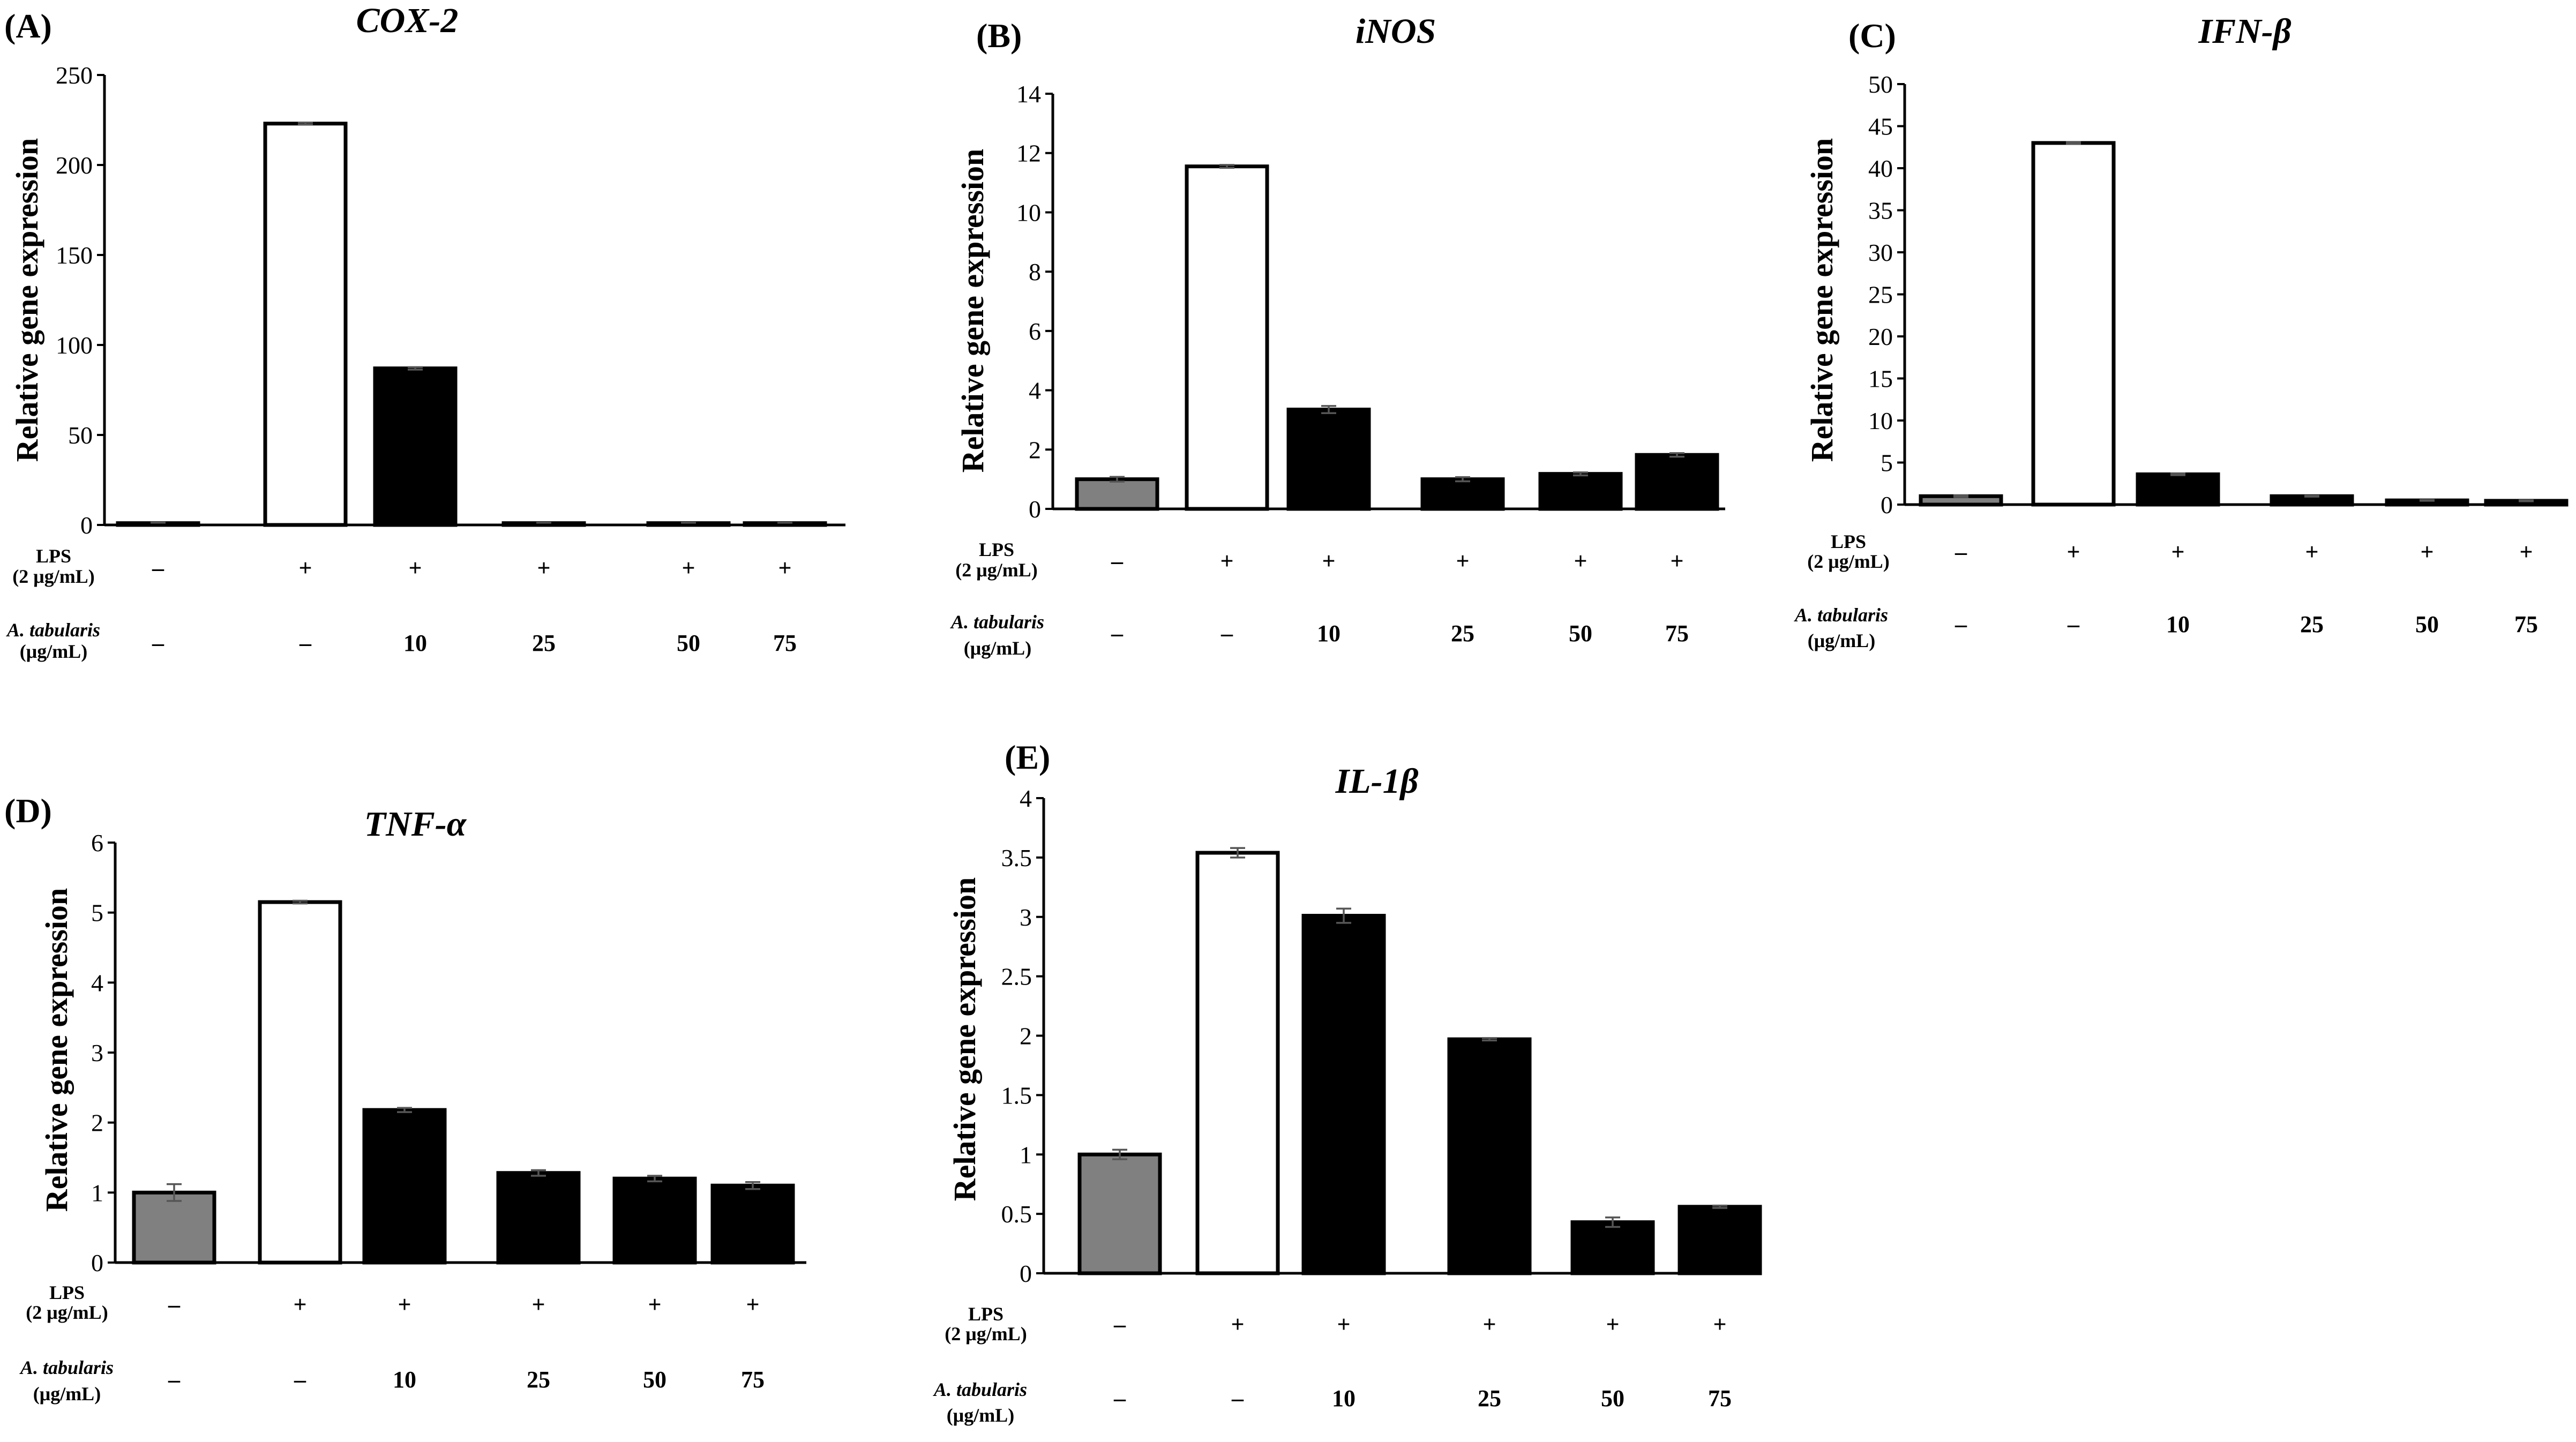 The width and height of the screenshot is (2576, 1442). What do you see at coordinates (74, 255) in the screenshot?
I see `y-tick-label: 150` at bounding box center [74, 255].